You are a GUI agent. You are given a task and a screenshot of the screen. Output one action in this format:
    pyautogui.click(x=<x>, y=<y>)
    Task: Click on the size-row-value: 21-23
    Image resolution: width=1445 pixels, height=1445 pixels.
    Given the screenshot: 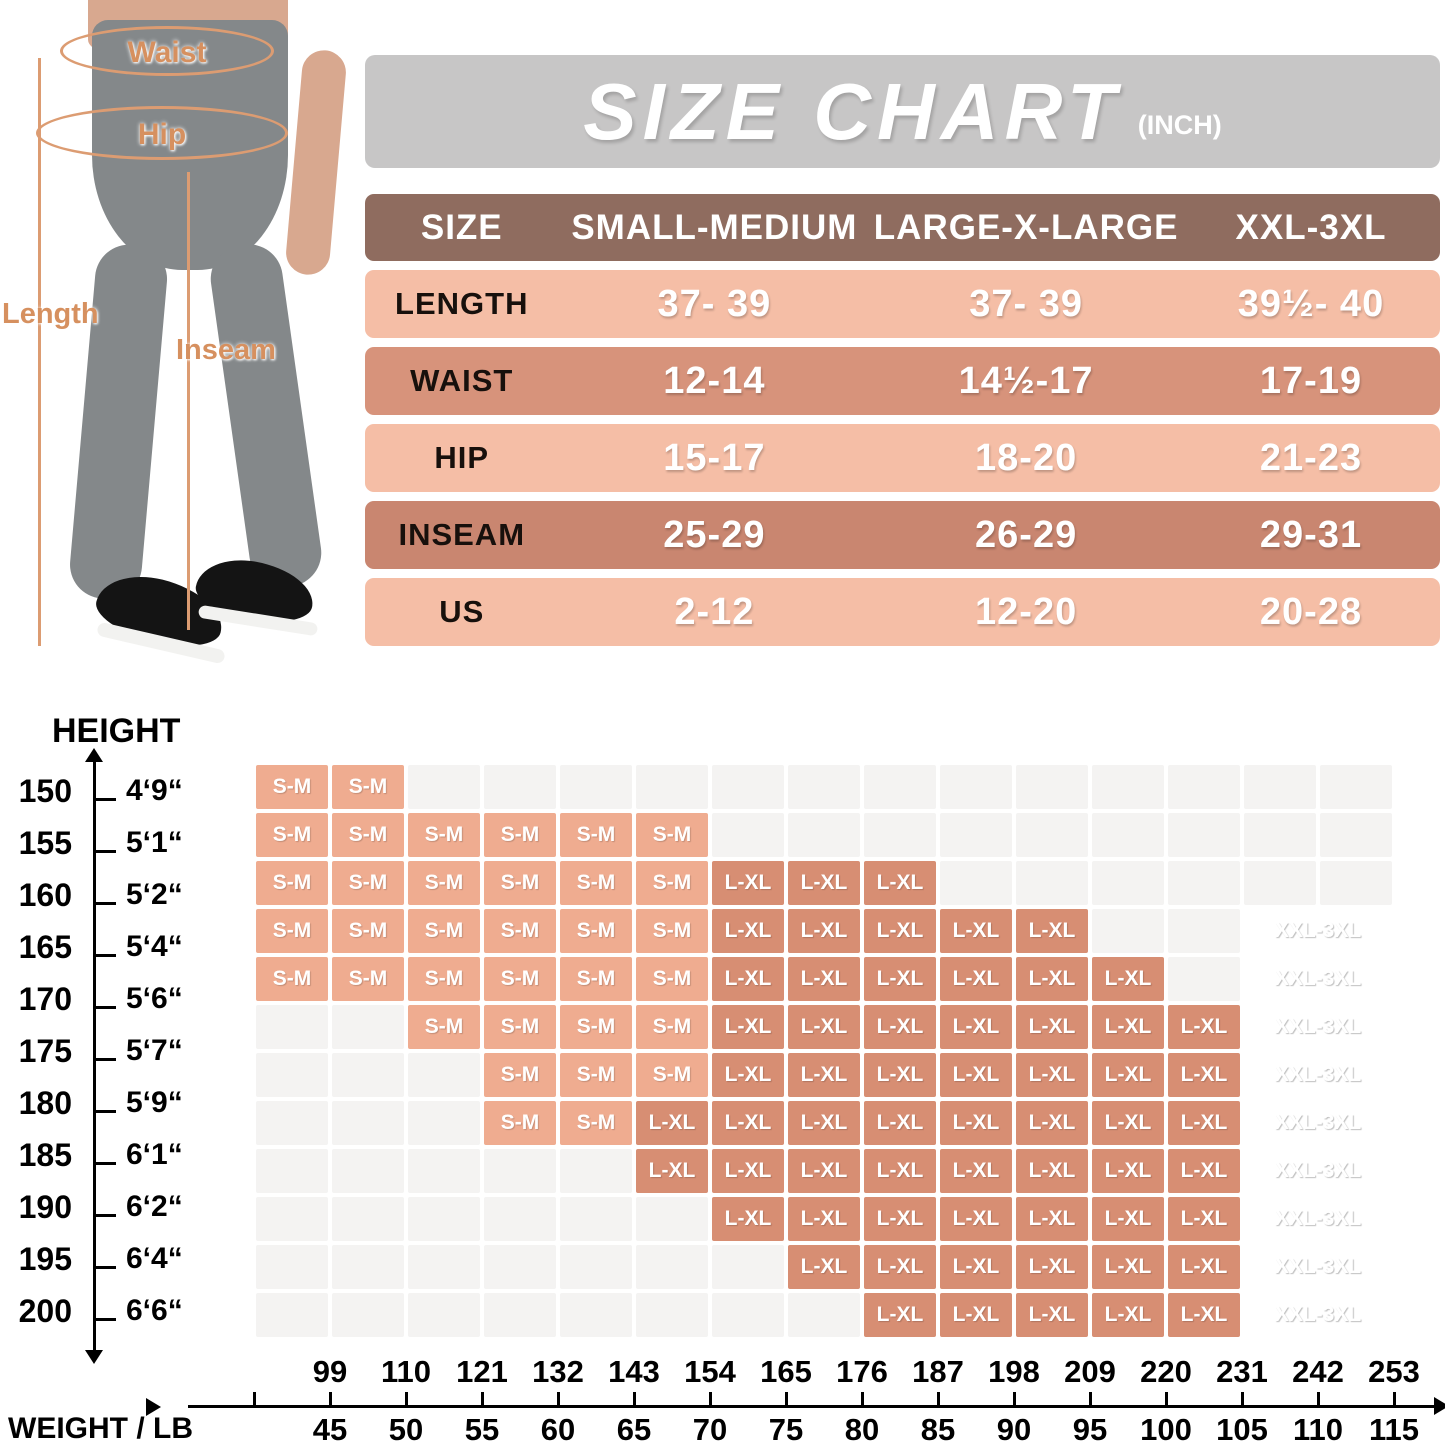 What is the action you would take?
    pyautogui.click(x=1311, y=457)
    